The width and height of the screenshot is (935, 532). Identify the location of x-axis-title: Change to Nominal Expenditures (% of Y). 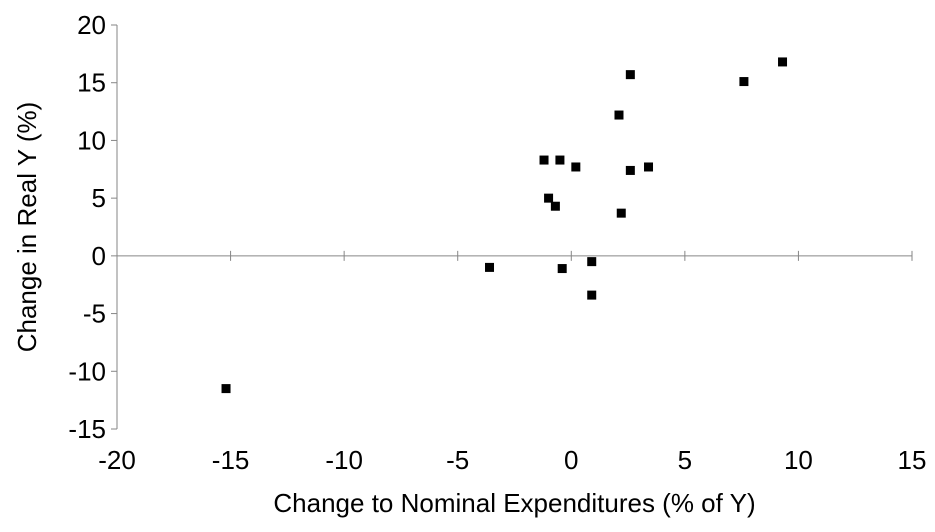
(514, 503).